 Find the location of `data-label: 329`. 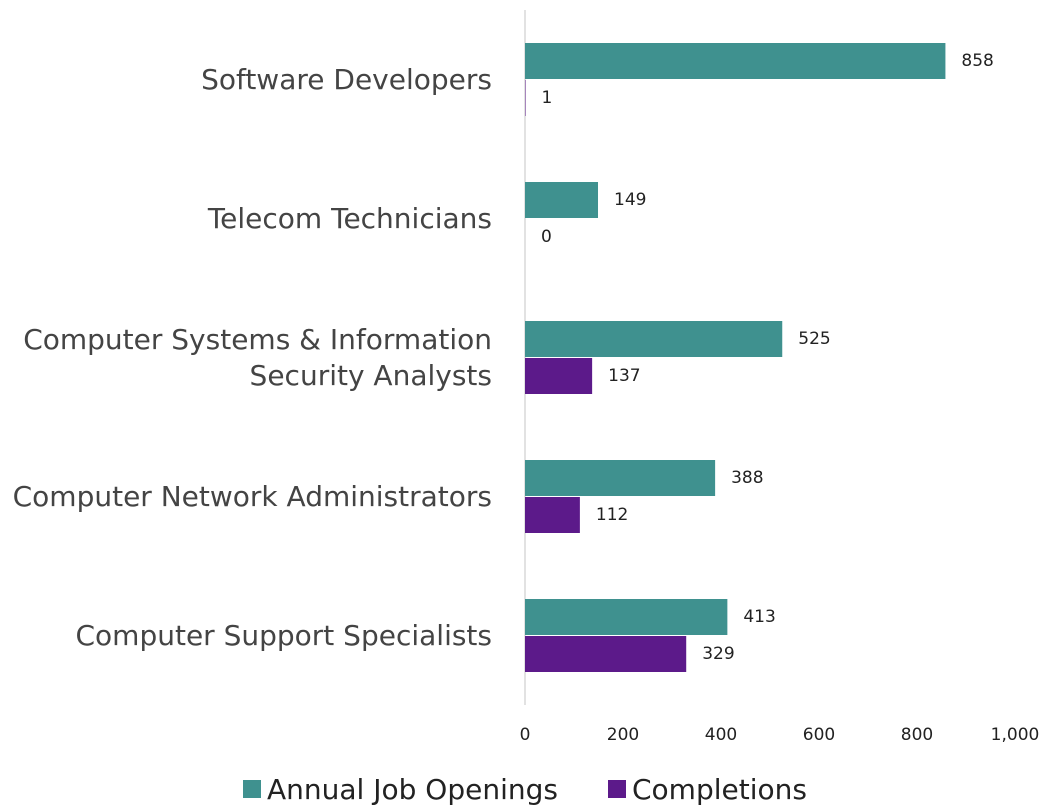

data-label: 329 is located at coordinates (718, 654).